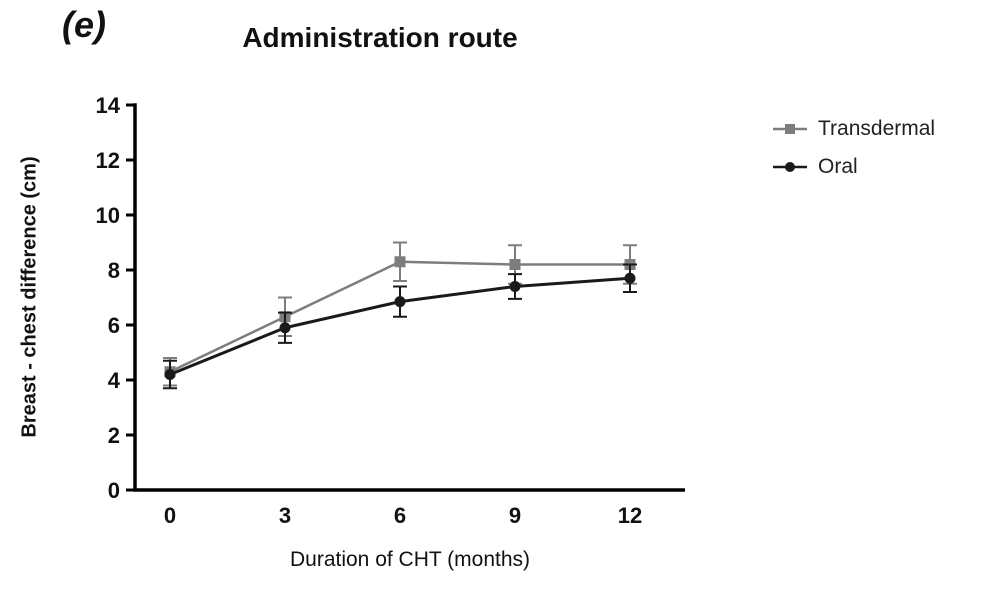  What do you see at coordinates (108, 105) in the screenshot?
I see `svg-text: 14` at bounding box center [108, 105].